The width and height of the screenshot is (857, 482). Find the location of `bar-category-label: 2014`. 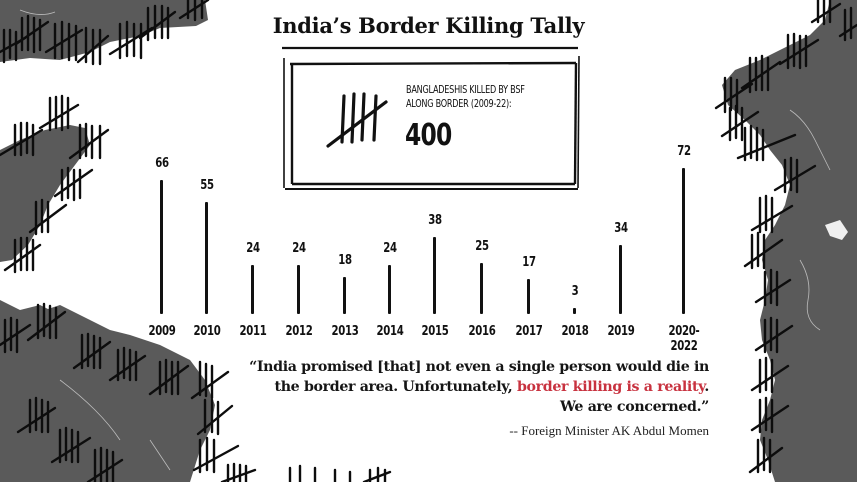

bar-category-label: 2014 is located at coordinates (390, 331).